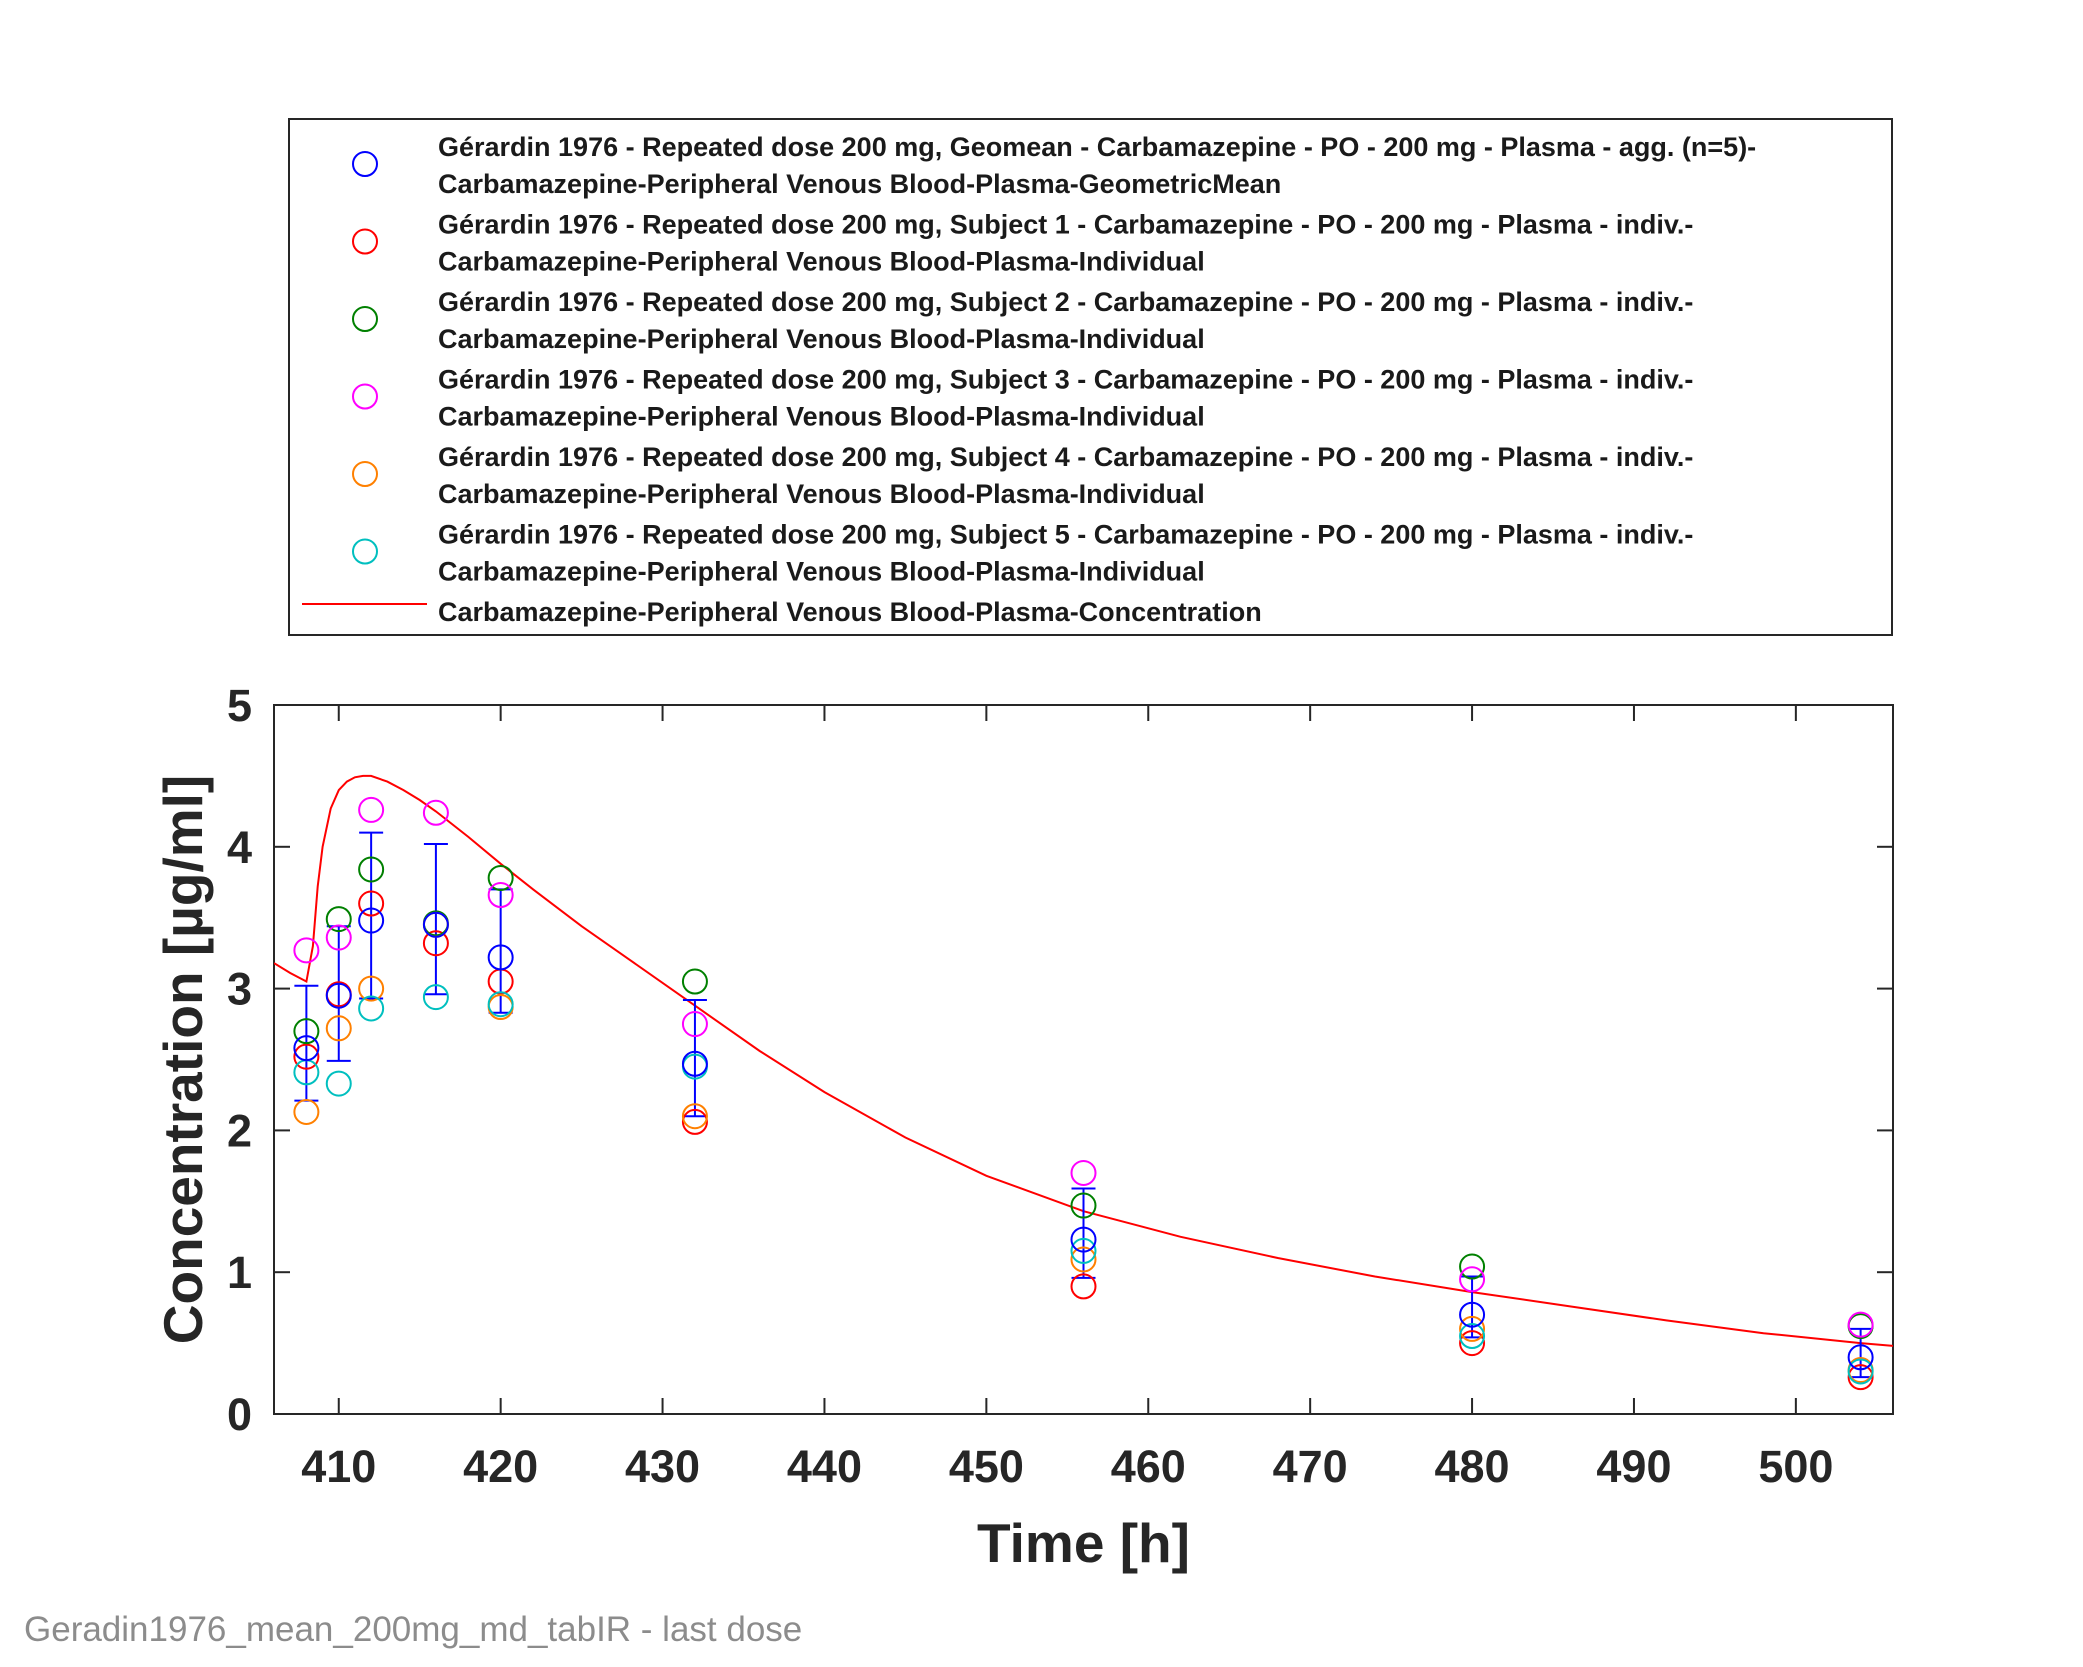  I want to click on x-tick-label: 470, so click(1310, 1466).